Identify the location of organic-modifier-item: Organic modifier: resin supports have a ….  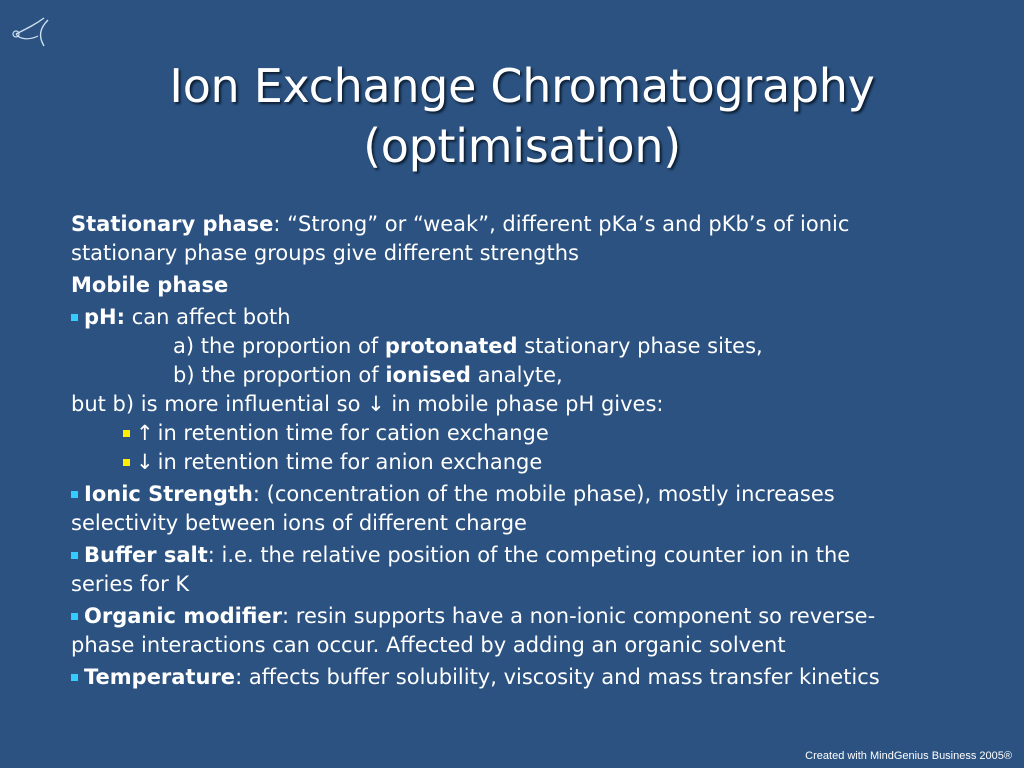
(521, 631).